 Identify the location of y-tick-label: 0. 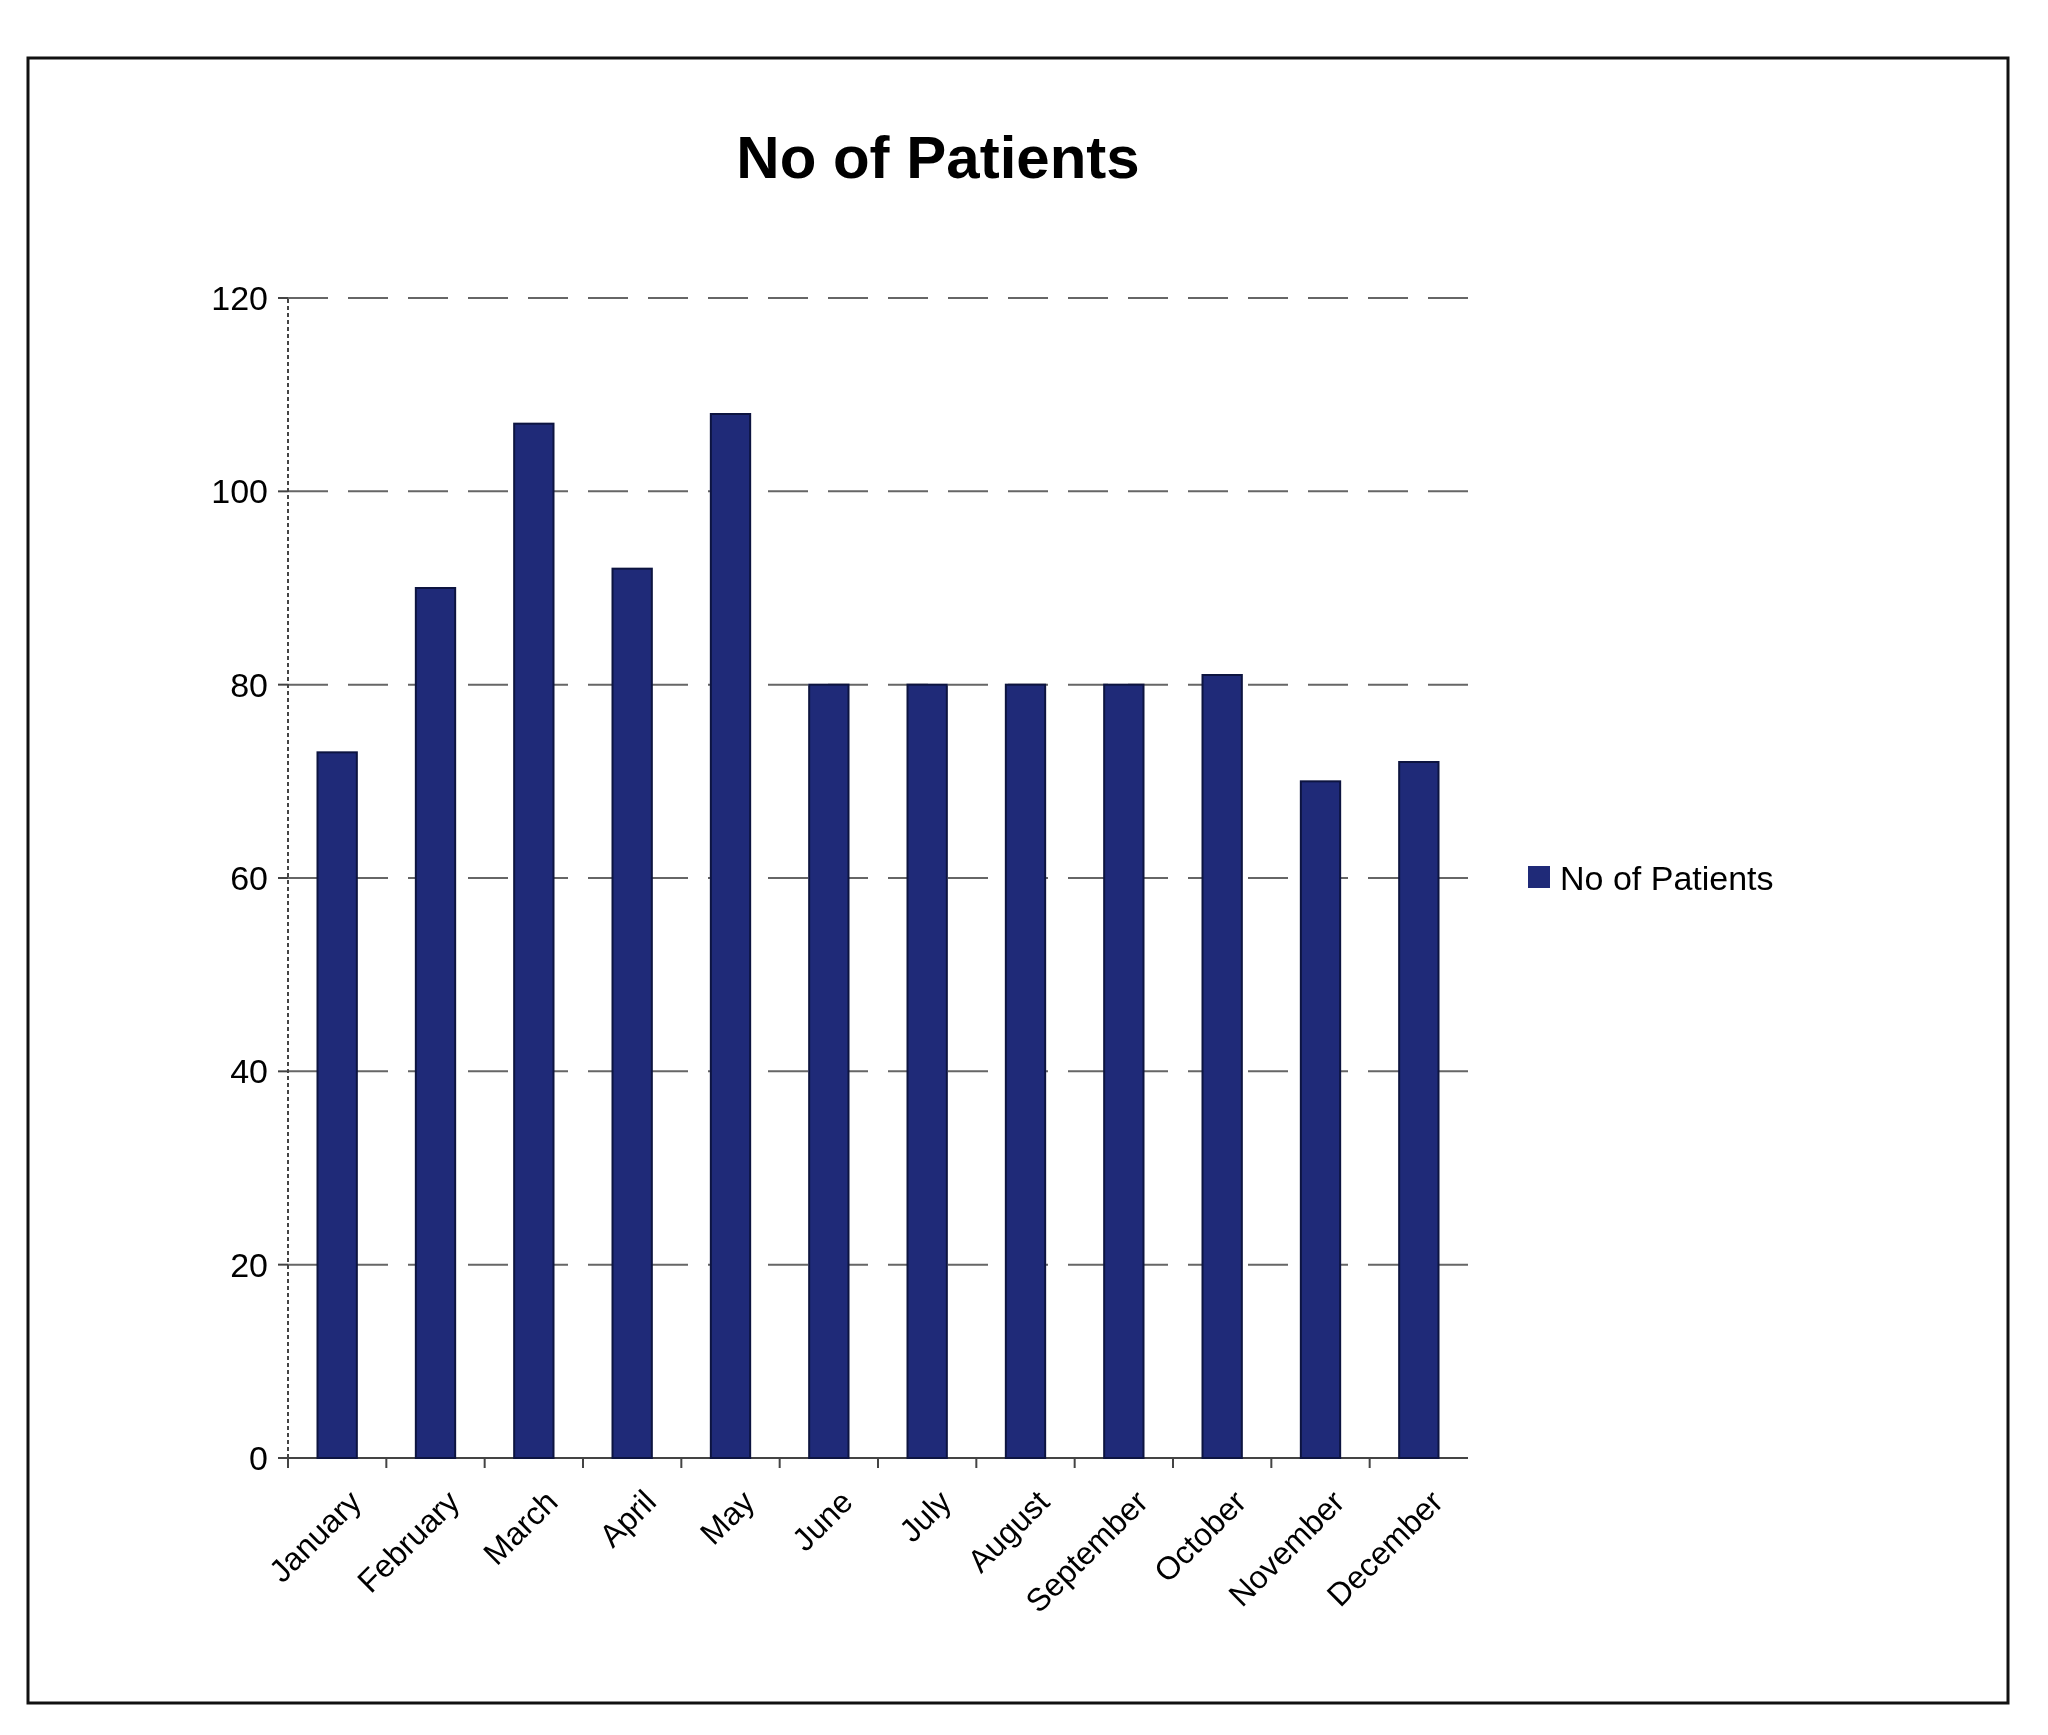
(258, 1457).